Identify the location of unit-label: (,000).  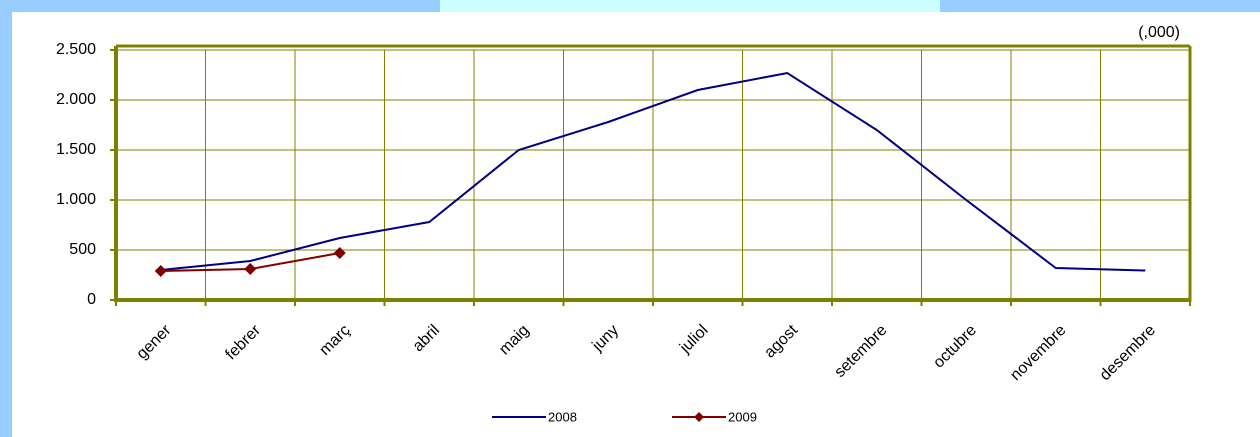
(1159, 32).